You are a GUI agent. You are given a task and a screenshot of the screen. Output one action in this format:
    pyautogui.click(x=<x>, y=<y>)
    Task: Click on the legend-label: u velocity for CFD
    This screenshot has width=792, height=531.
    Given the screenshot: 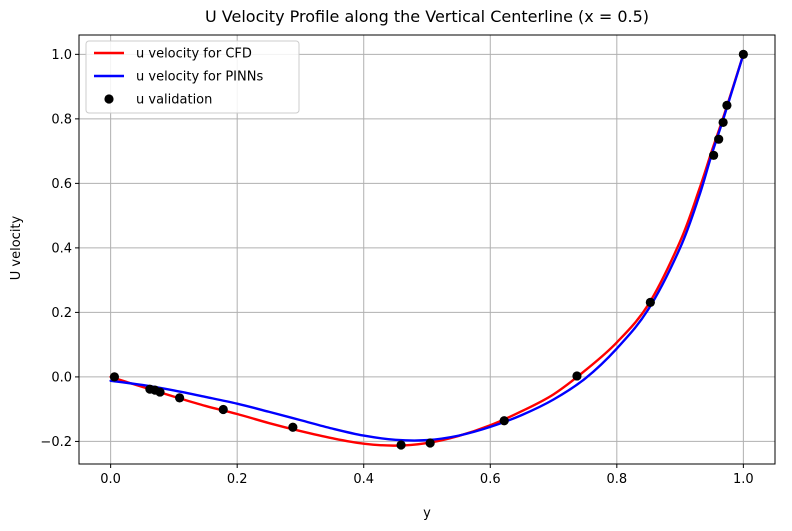 What is the action you would take?
    pyautogui.click(x=194, y=54)
    